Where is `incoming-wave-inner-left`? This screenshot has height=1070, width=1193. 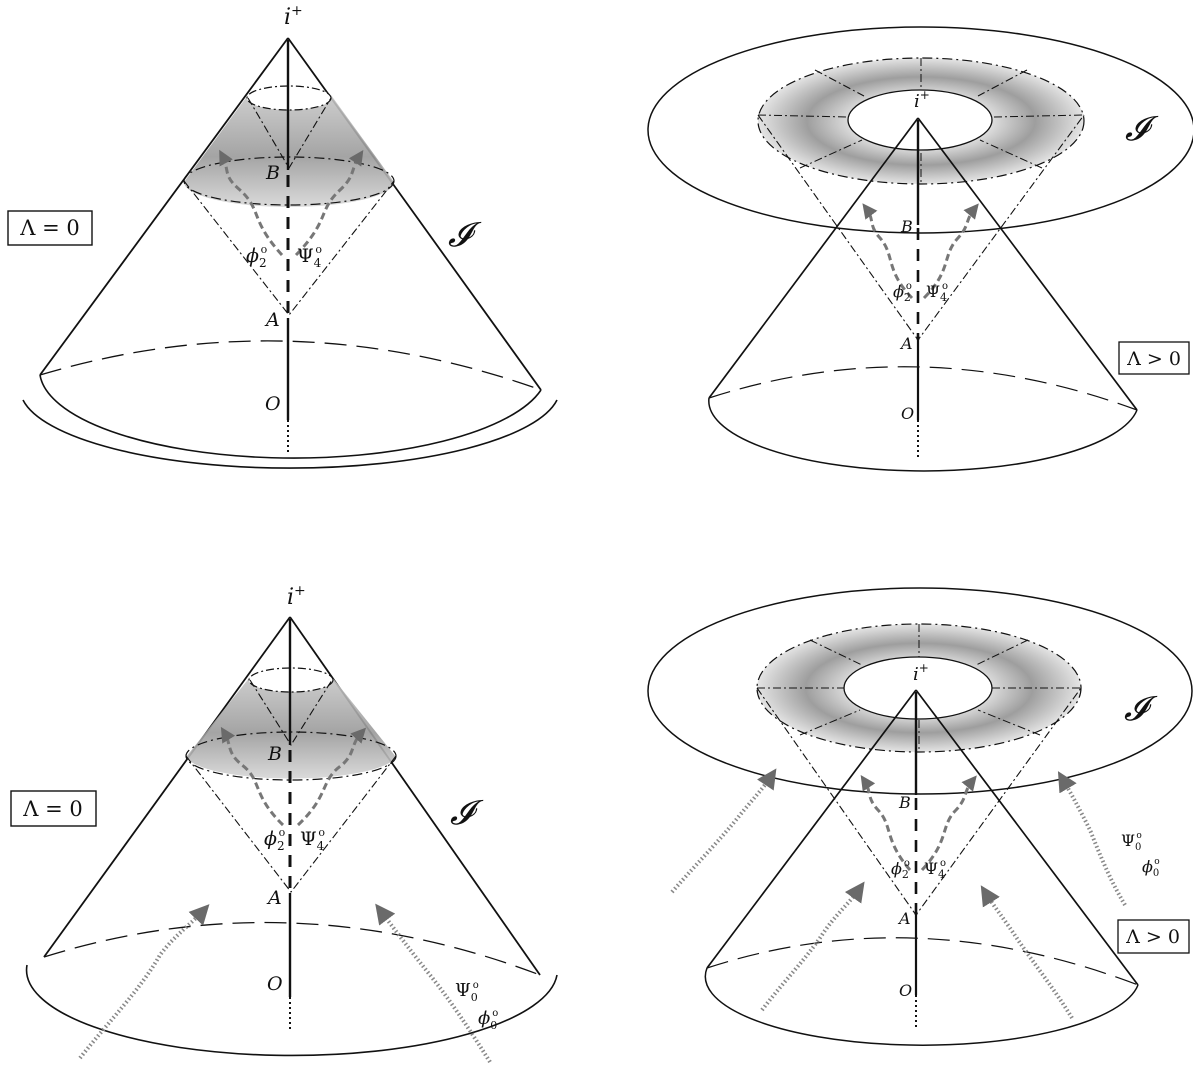 incoming-wave-inner-left is located at coordinates (812, 946).